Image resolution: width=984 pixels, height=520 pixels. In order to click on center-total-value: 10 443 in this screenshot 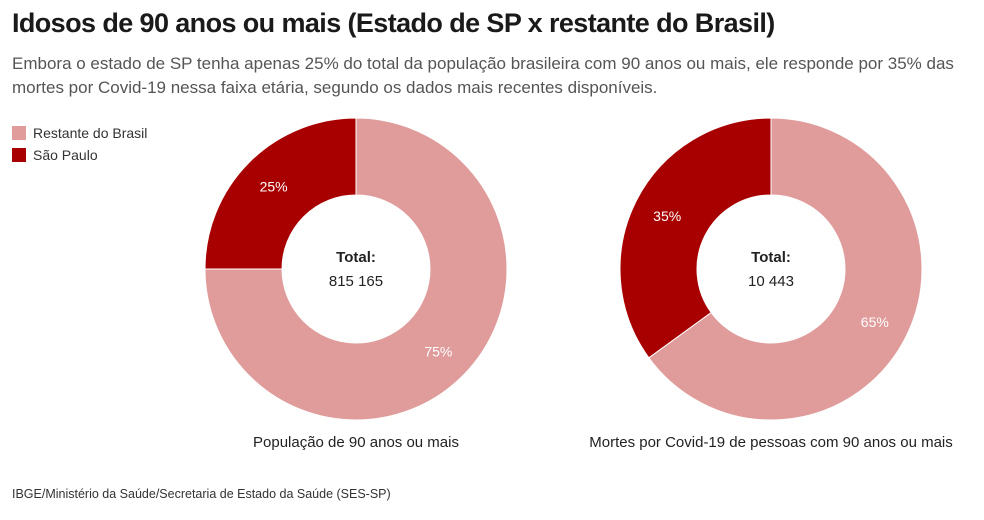, I will do `click(771, 281)`.